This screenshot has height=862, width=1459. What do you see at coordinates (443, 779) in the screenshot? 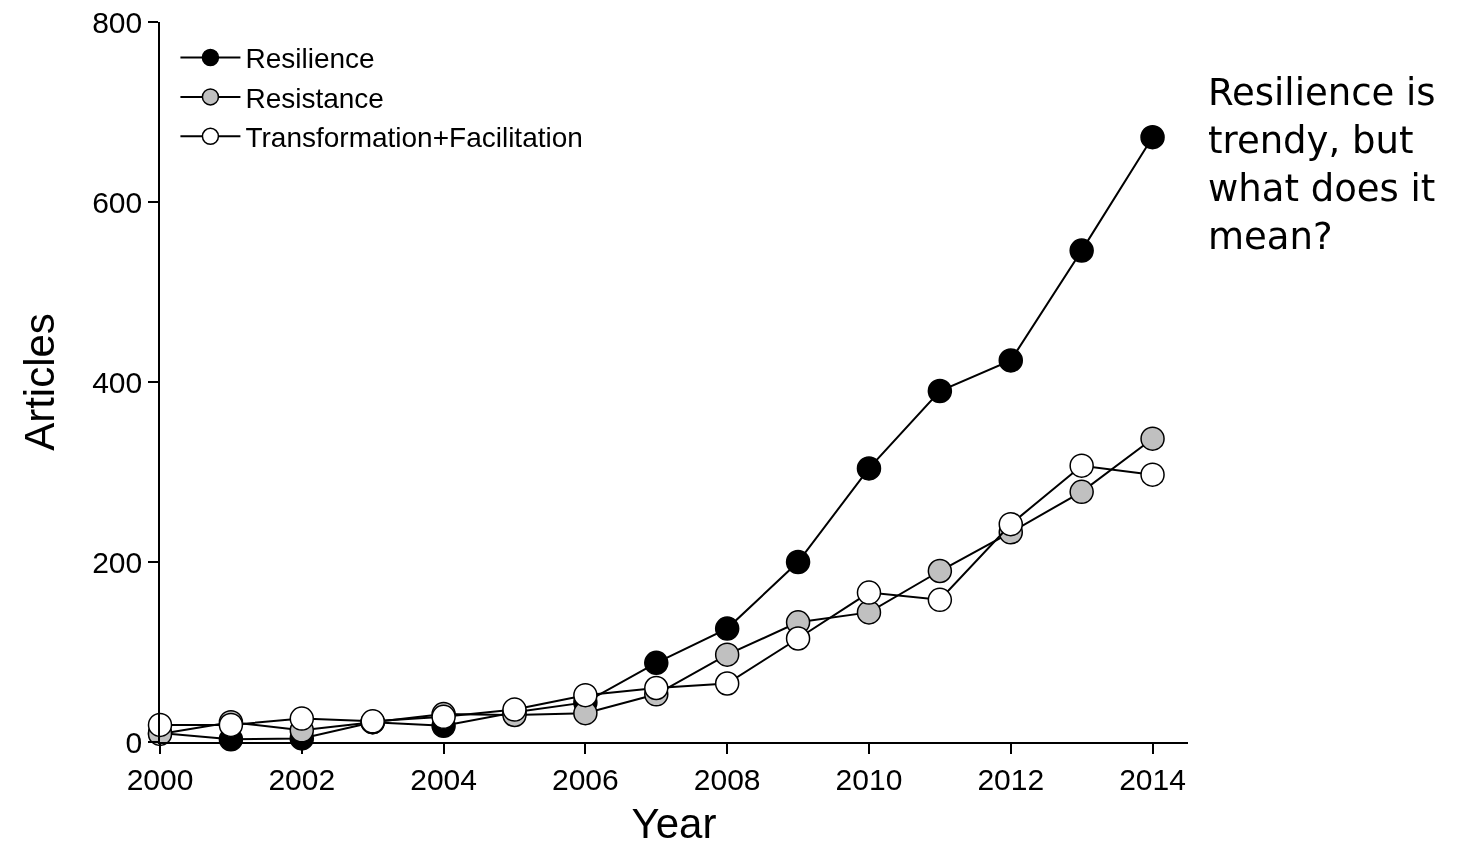
I see `x-tick-label: 2004` at bounding box center [443, 779].